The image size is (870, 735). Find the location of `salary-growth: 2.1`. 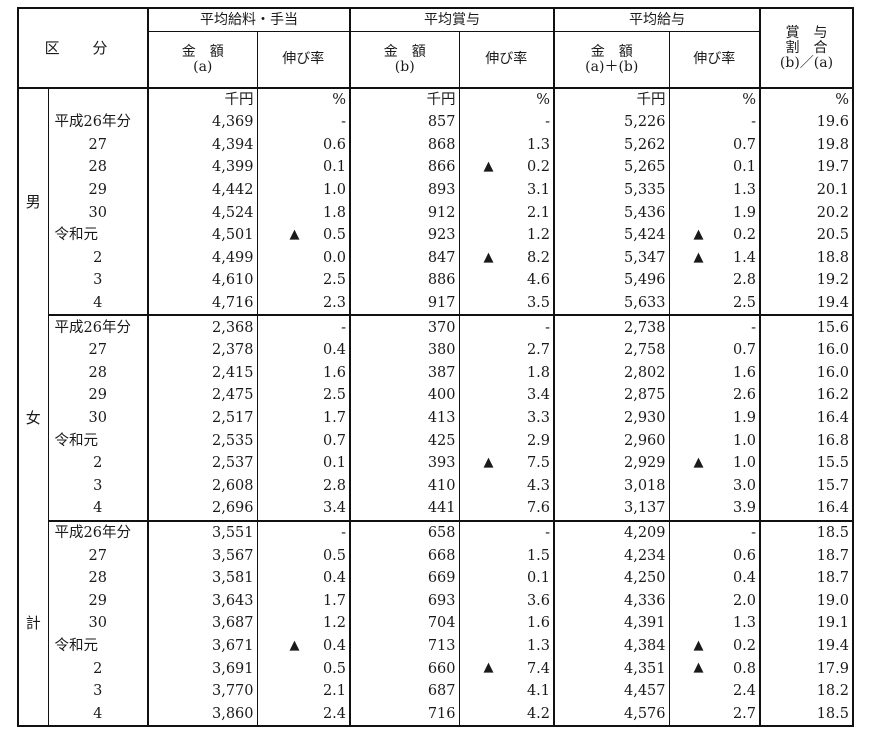

salary-growth: 2.1 is located at coordinates (304, 691).